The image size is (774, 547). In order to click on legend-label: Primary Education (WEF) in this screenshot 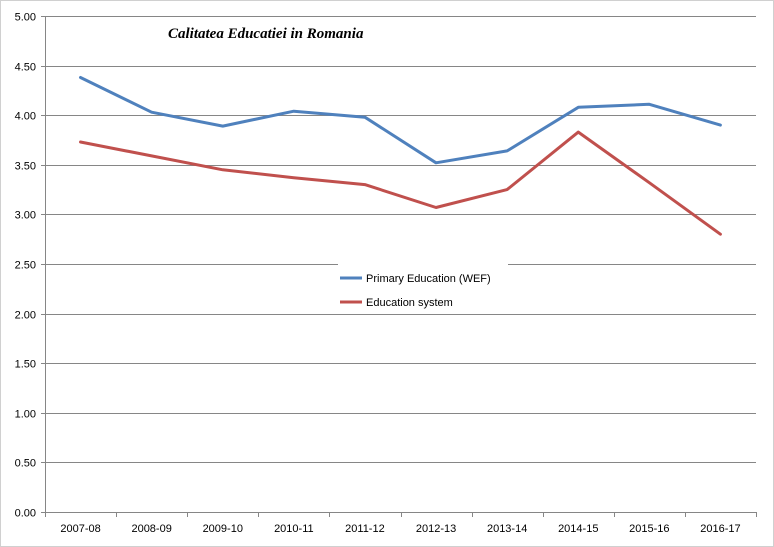, I will do `click(428, 279)`.